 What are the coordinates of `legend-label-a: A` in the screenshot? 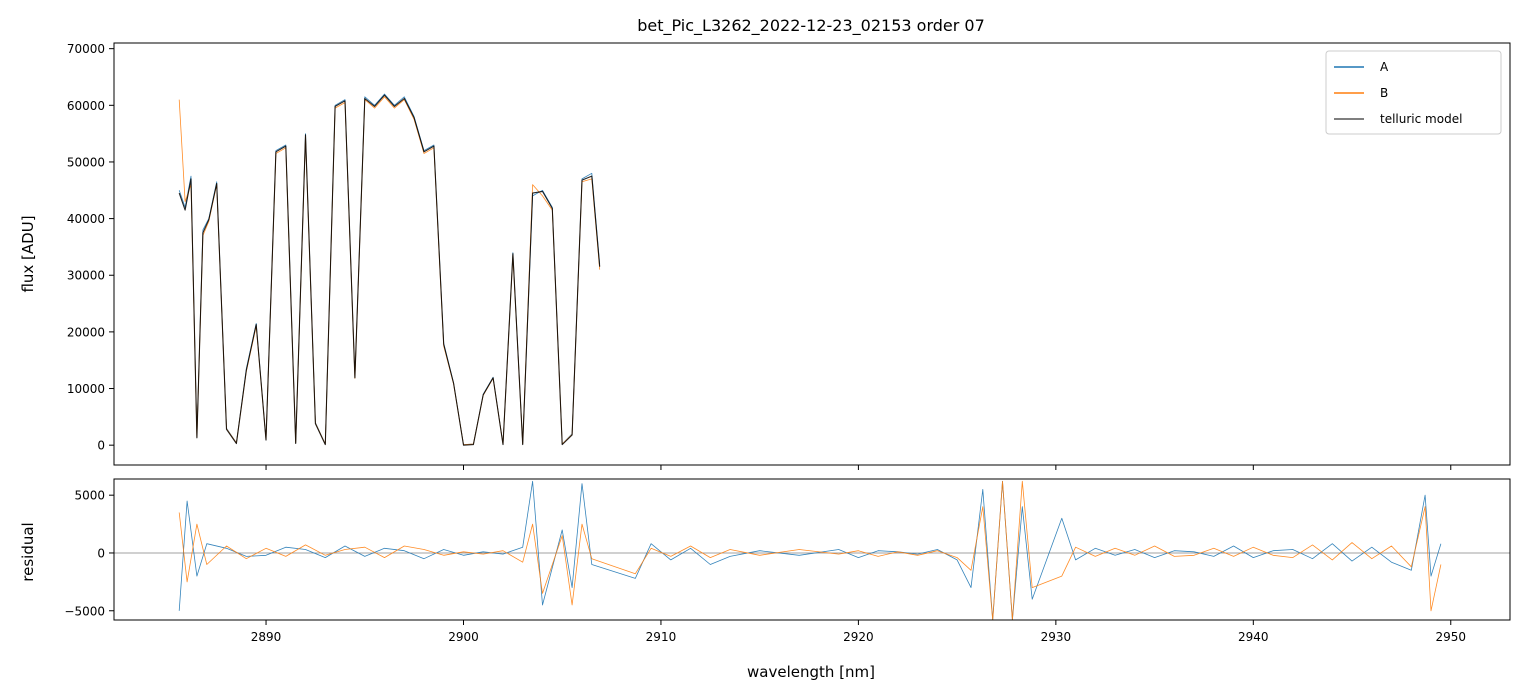 It's located at (1384, 67).